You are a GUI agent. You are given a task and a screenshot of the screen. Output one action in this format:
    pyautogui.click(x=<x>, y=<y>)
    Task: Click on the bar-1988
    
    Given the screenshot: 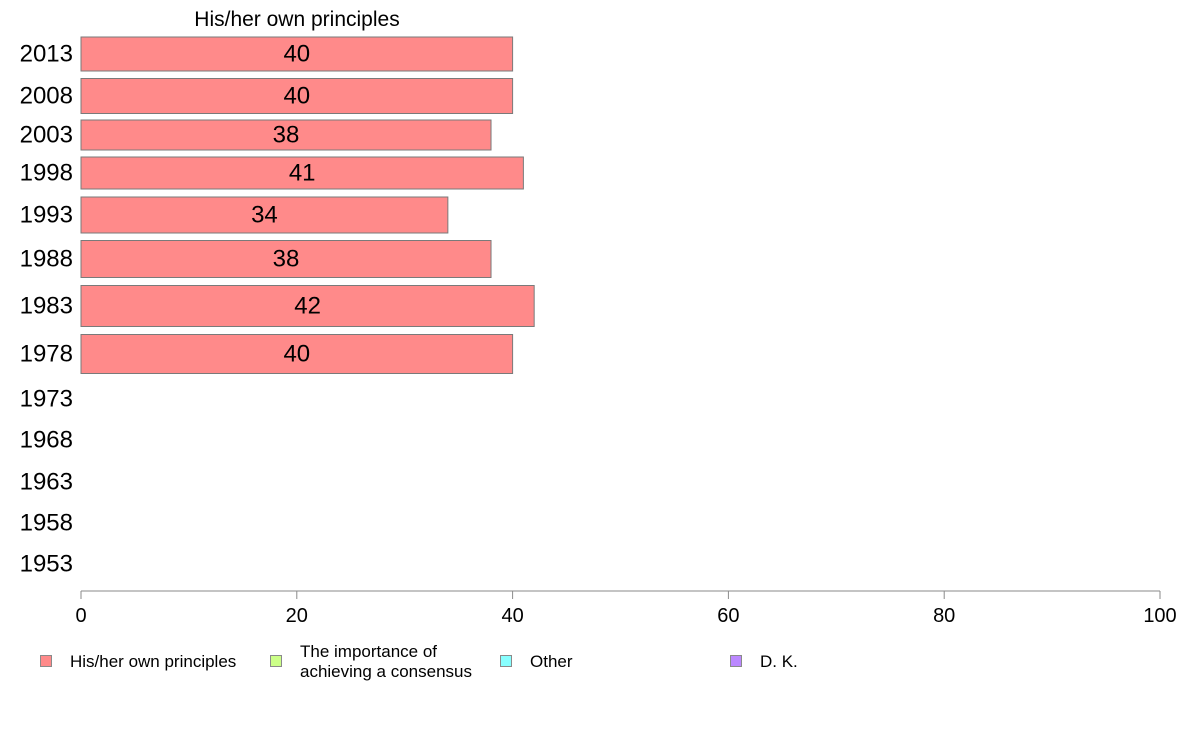 What is the action you would take?
    pyautogui.click(x=286, y=259)
    